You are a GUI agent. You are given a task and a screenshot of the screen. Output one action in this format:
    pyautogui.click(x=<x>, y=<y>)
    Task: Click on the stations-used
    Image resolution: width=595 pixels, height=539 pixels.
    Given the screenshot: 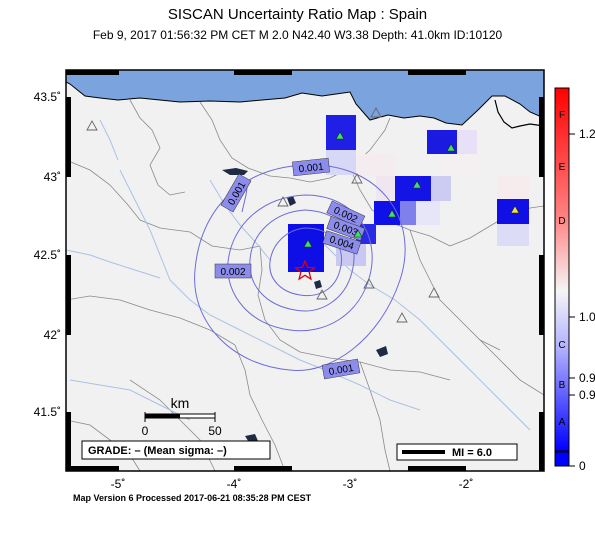 What is the action you would take?
    pyautogui.click(x=411, y=189)
    